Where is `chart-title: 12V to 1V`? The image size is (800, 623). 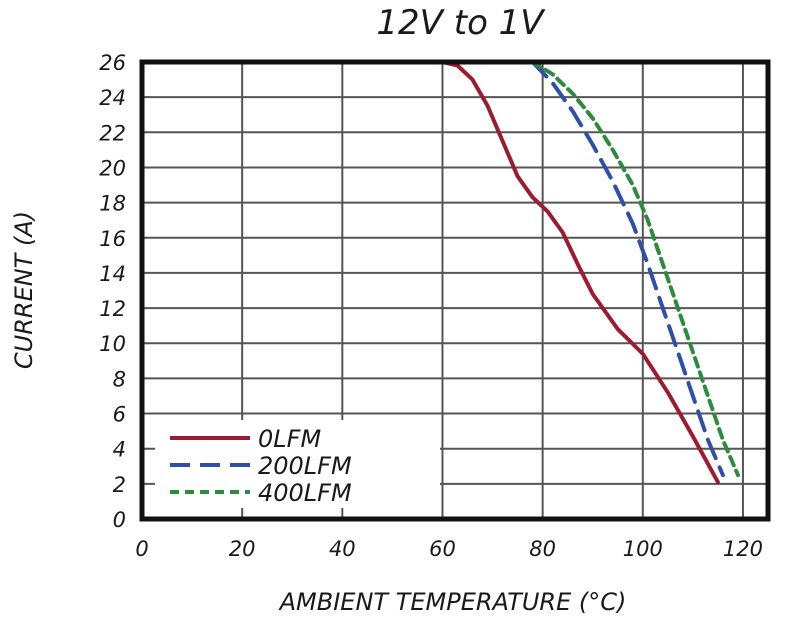 chart-title: 12V to 1V is located at coordinates (461, 23).